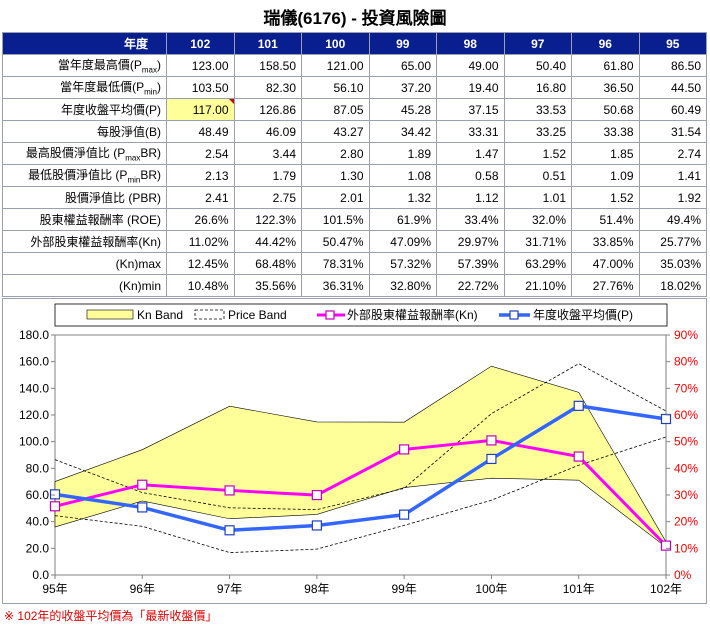 This screenshot has width=710, height=626. What do you see at coordinates (209, 314) in the screenshot?
I see `legend-price-band-swatch` at bounding box center [209, 314].